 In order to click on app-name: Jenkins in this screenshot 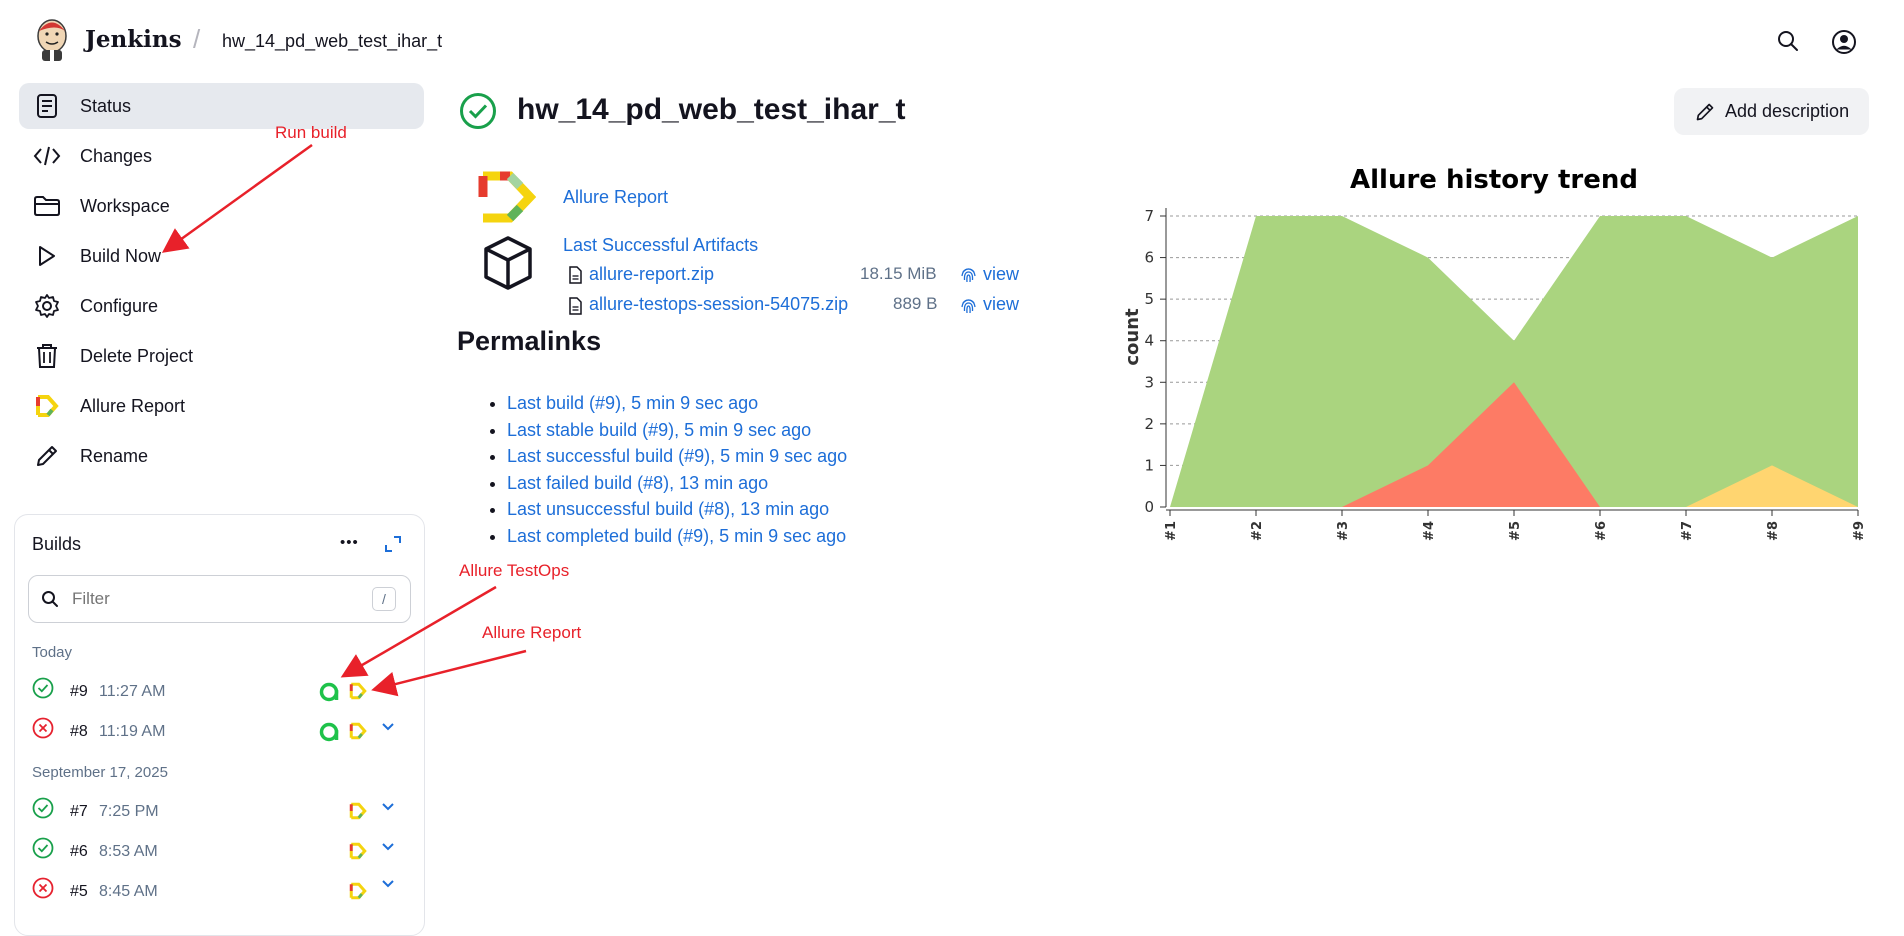, I will do `click(133, 39)`.